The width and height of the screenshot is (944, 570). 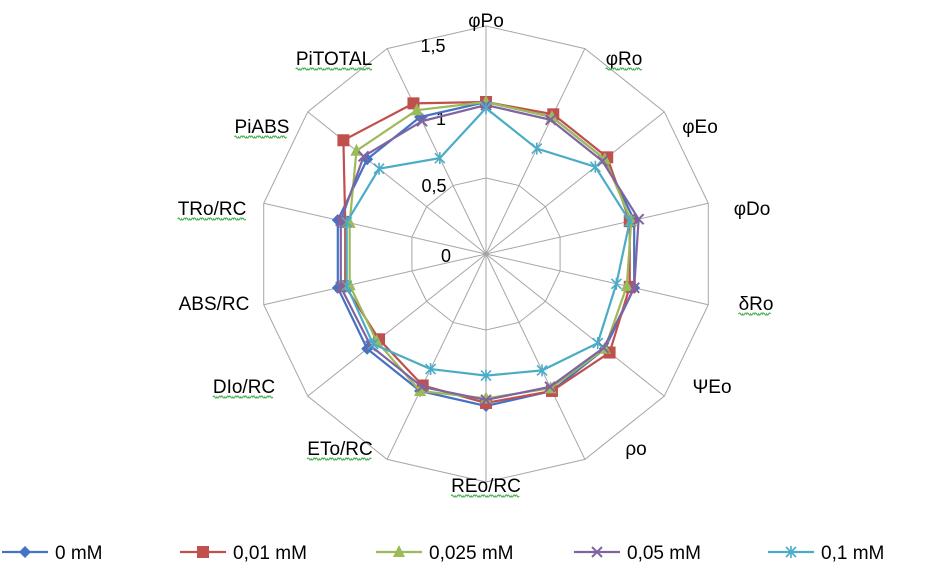 I want to click on axis-label: PiTOTAL, so click(x=334, y=59).